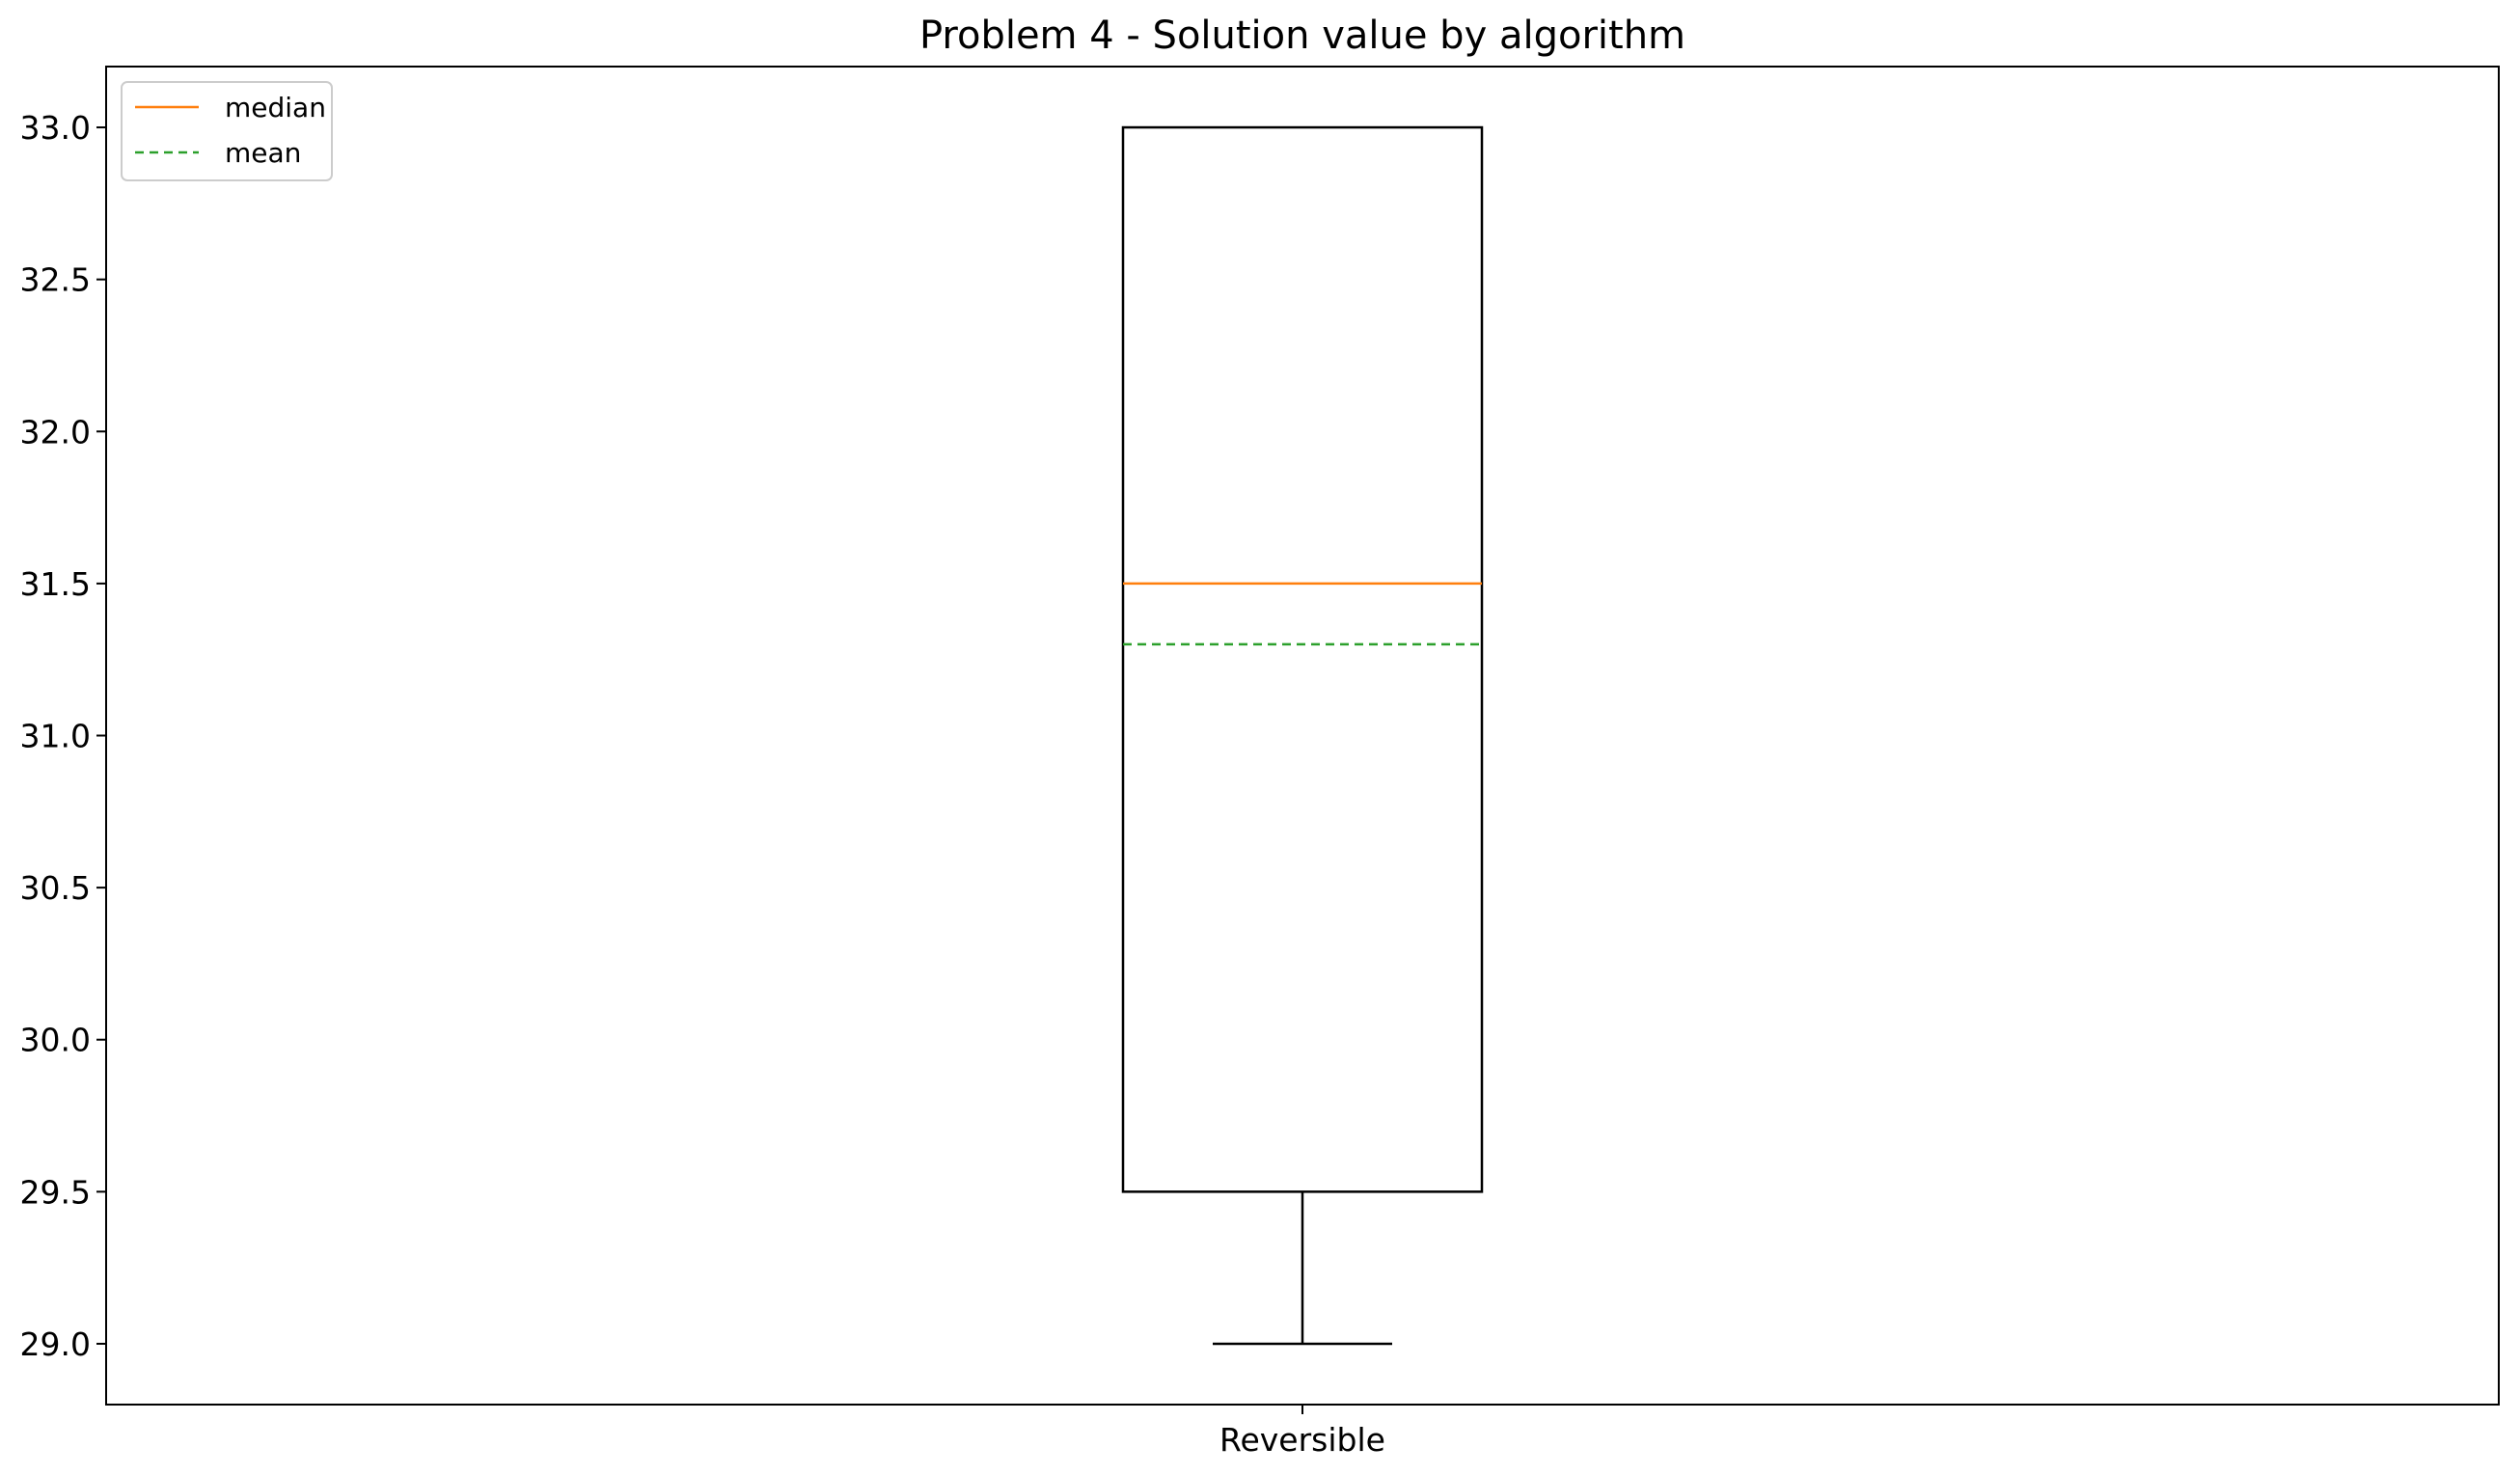 This screenshot has height=1475, width=2520. I want to click on x-tick-label: Reversible, so click(1302, 1440).